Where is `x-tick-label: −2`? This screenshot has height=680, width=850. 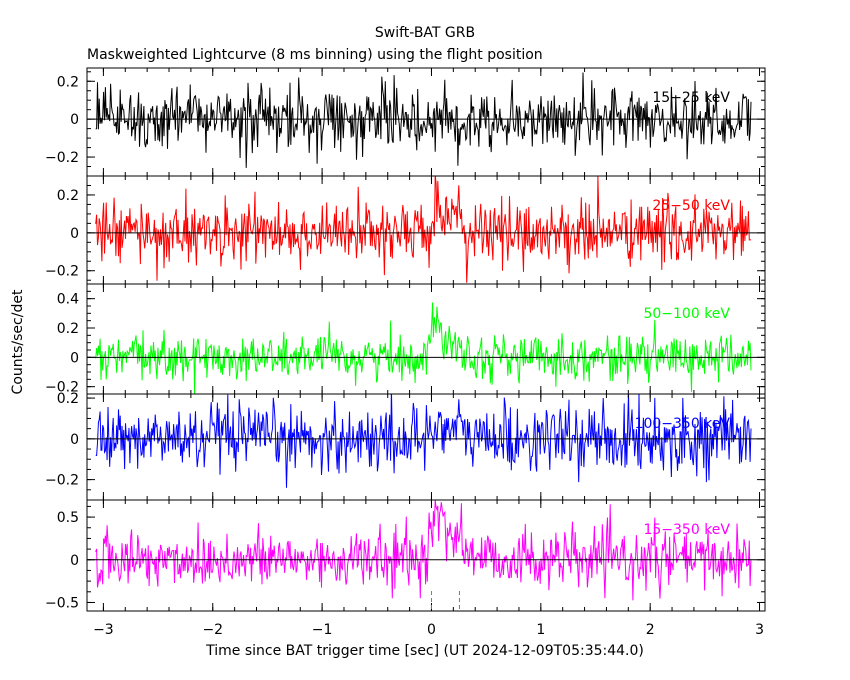
x-tick-label: −2 is located at coordinates (212, 630).